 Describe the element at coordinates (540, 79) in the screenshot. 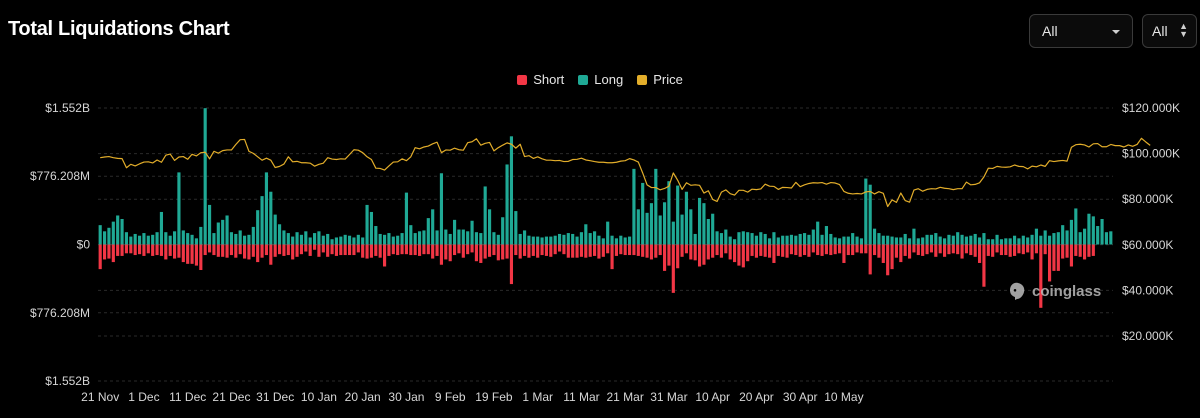

I see `legend-item-short: Short` at that location.